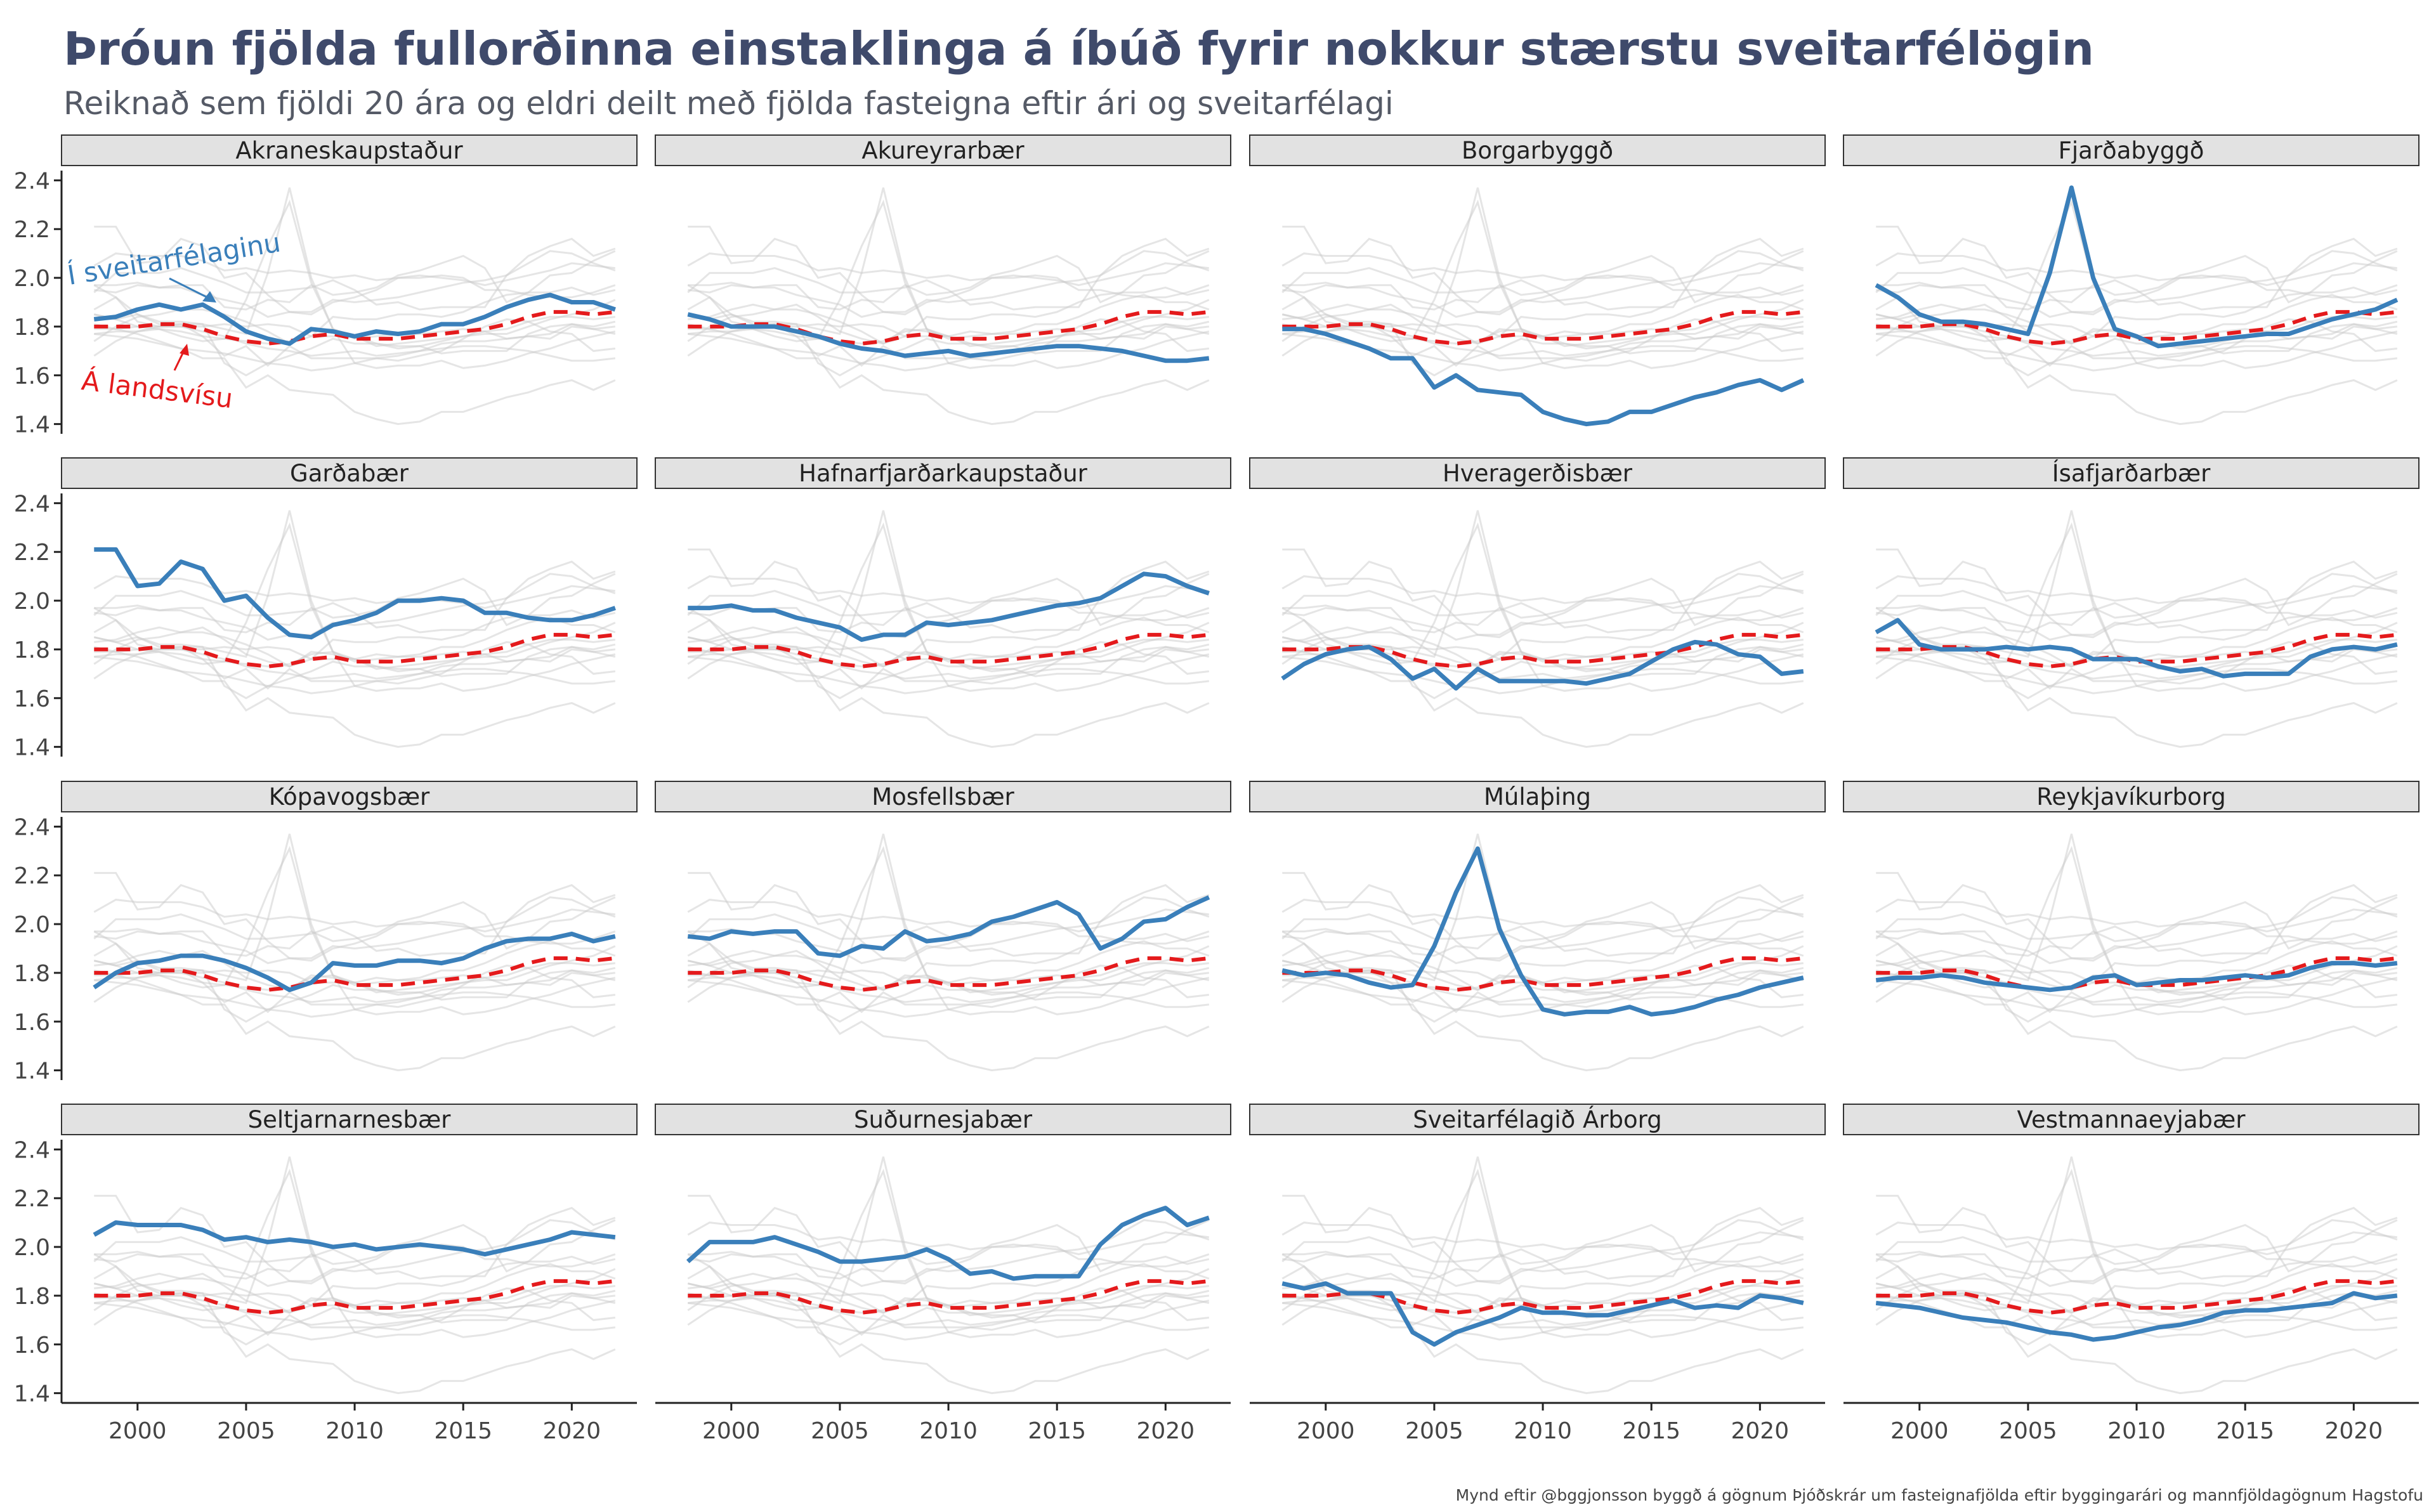 This screenshot has width=2436, height=1512. I want to click on panel-vestmannaeyjab-r: Vestmannaeyjabær 2000 2005 2010 2015 2020, so click(2131, 1274).